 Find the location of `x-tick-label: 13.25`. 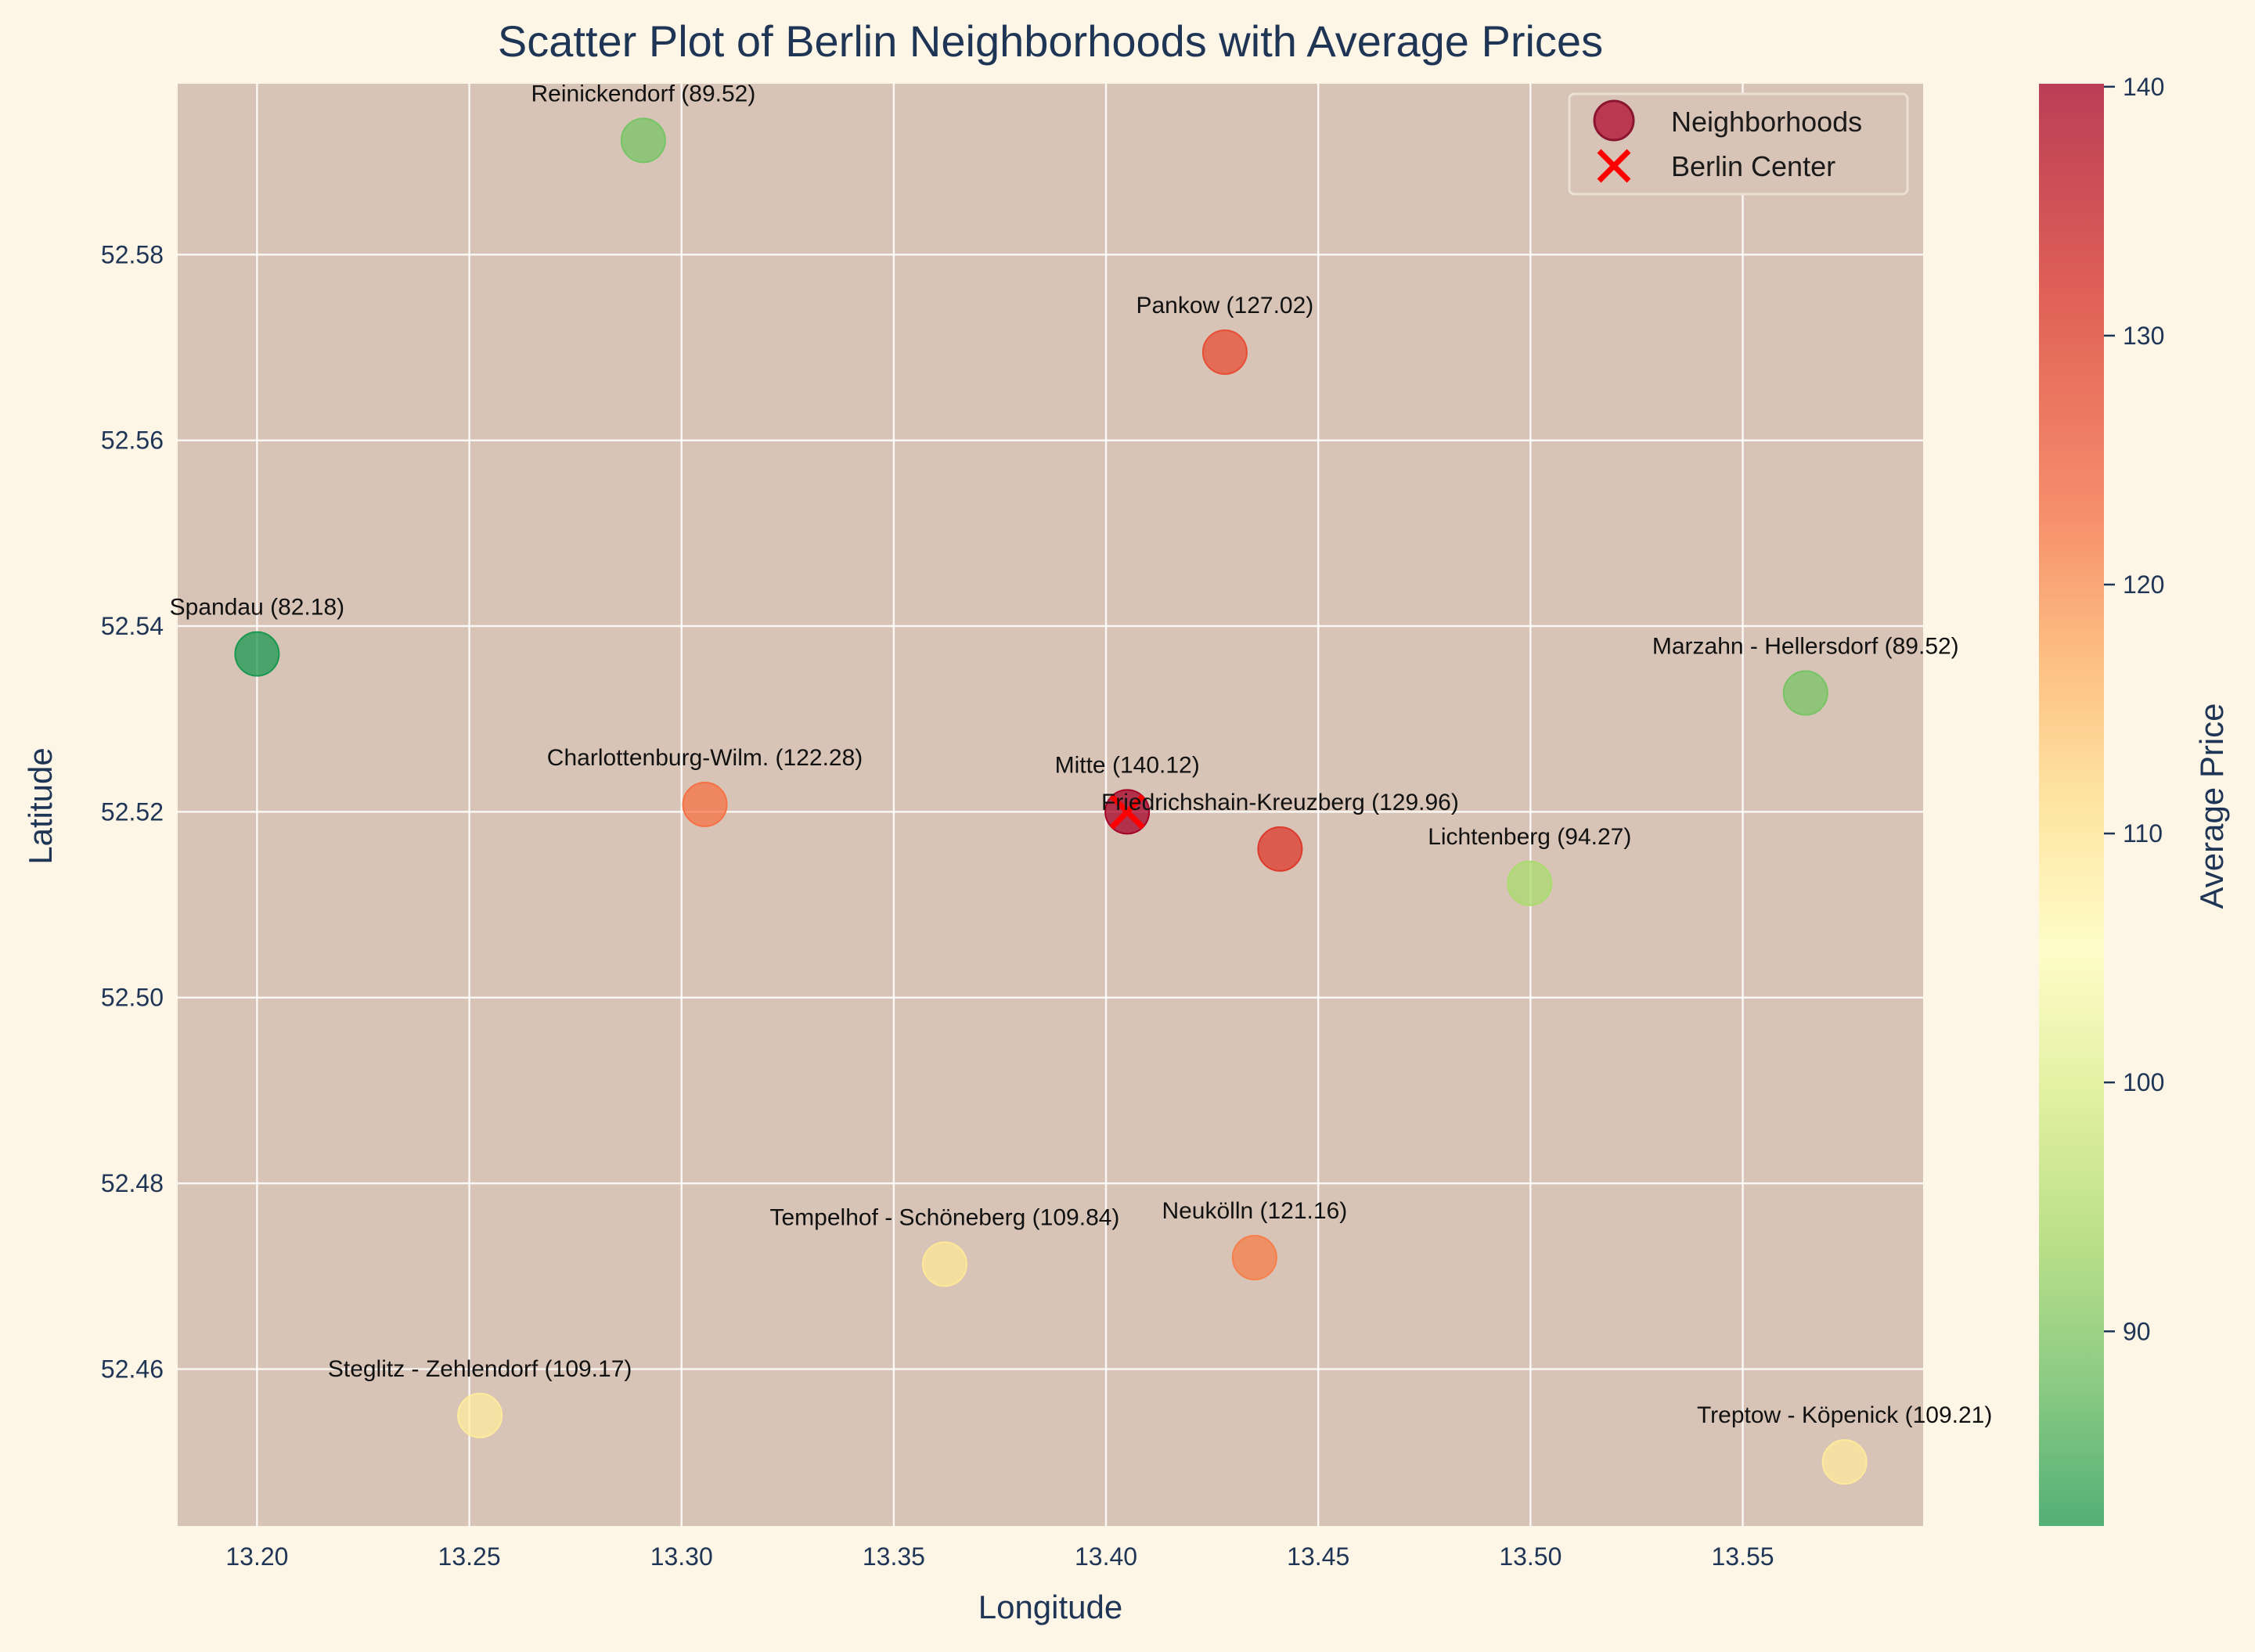

x-tick-label: 13.25 is located at coordinates (469, 1556).